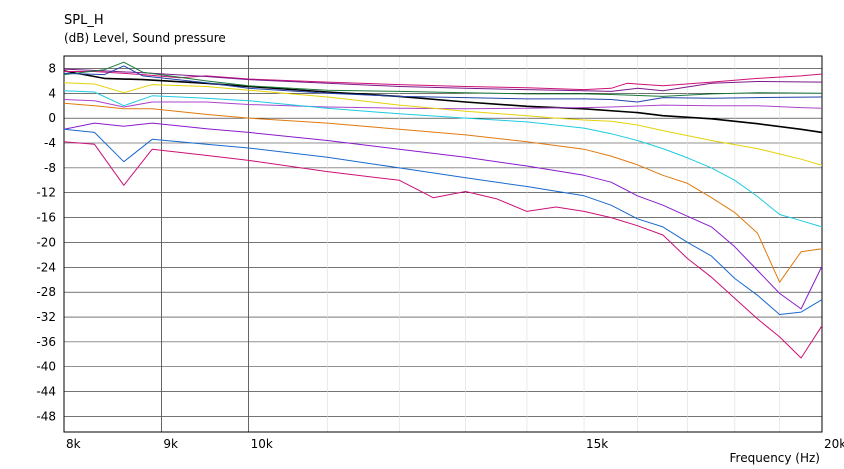 The height and width of the screenshot is (469, 844). I want to click on y-tick-label: -20, so click(46, 242).